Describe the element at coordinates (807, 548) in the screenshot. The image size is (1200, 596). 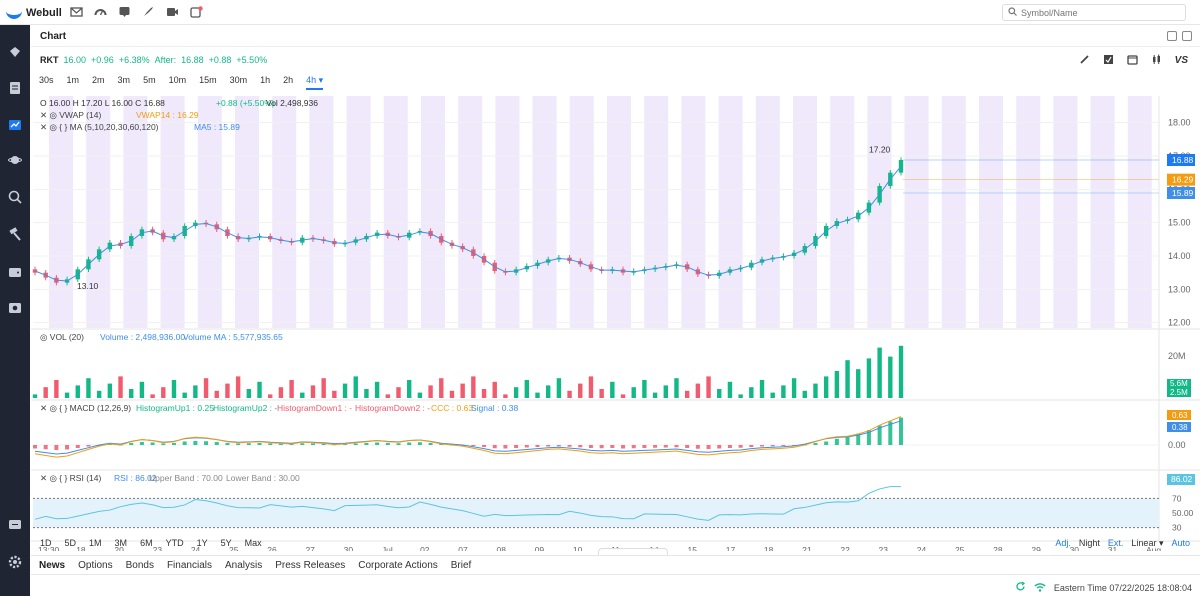
I see `time-tick-label: 21` at that location.